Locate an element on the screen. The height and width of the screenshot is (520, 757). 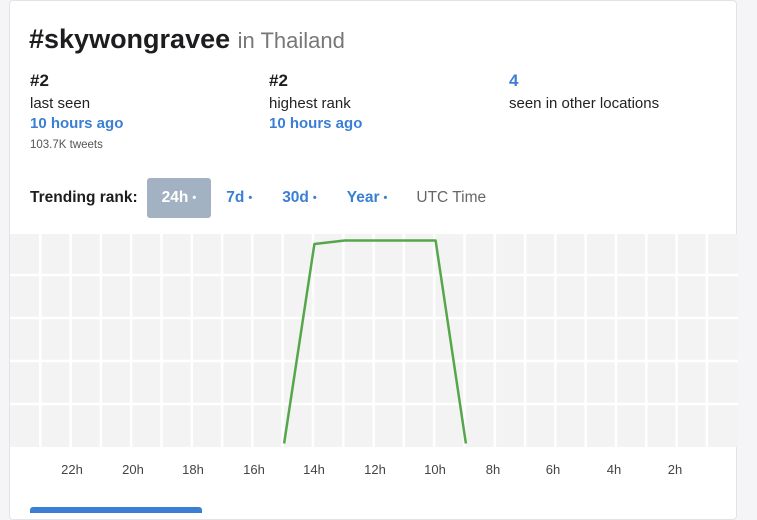
rank-line is located at coordinates (375, 341).